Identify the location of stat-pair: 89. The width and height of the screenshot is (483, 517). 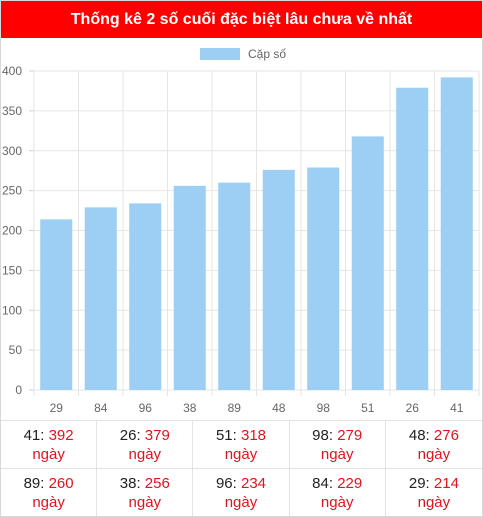
(32, 483).